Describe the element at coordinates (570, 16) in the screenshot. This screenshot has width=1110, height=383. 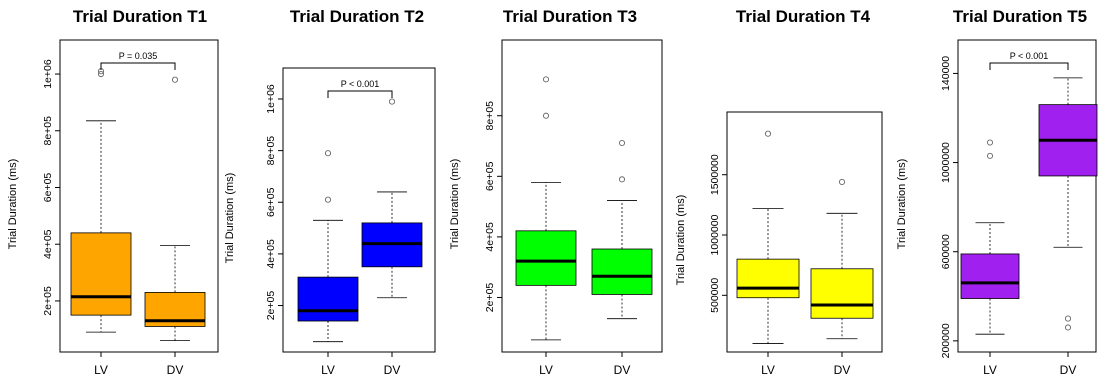
I see `chart-title: Trial Duration T3` at that location.